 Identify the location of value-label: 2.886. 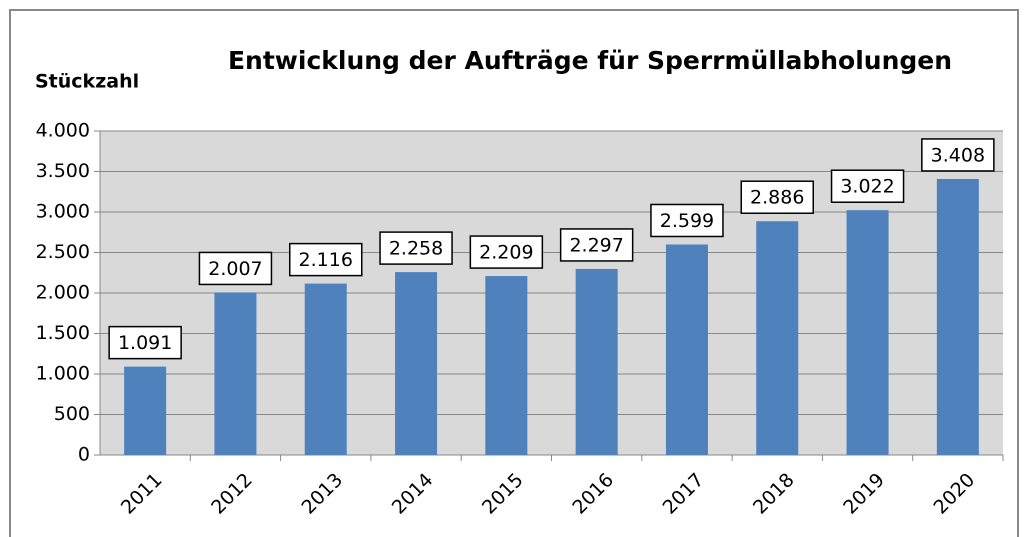
(777, 198).